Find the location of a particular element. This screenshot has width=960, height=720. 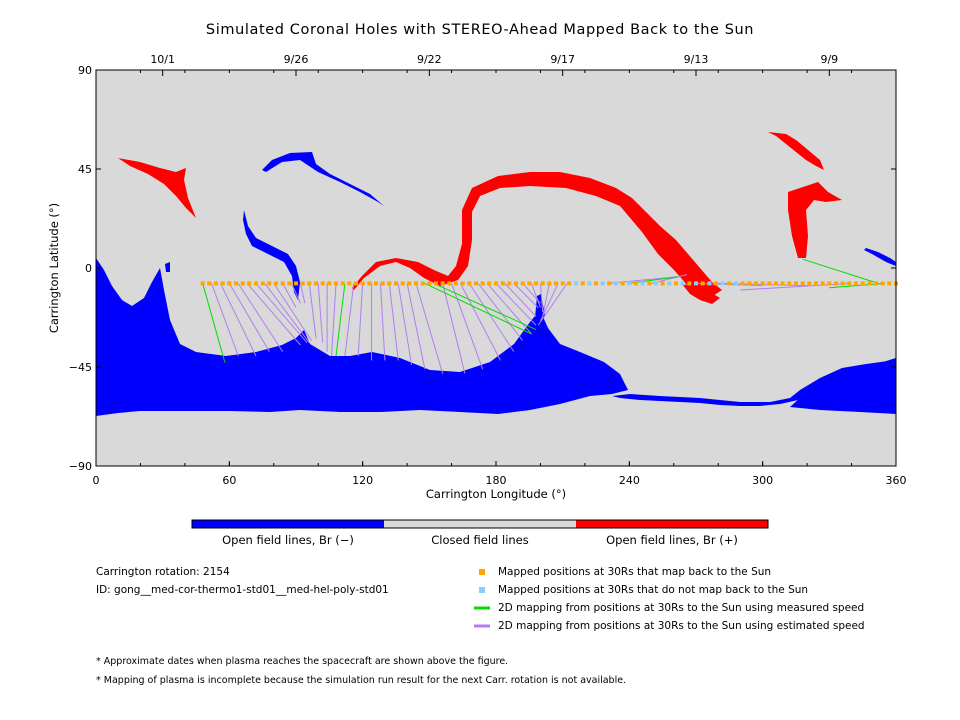

colorbar-frame is located at coordinates (480, 524).